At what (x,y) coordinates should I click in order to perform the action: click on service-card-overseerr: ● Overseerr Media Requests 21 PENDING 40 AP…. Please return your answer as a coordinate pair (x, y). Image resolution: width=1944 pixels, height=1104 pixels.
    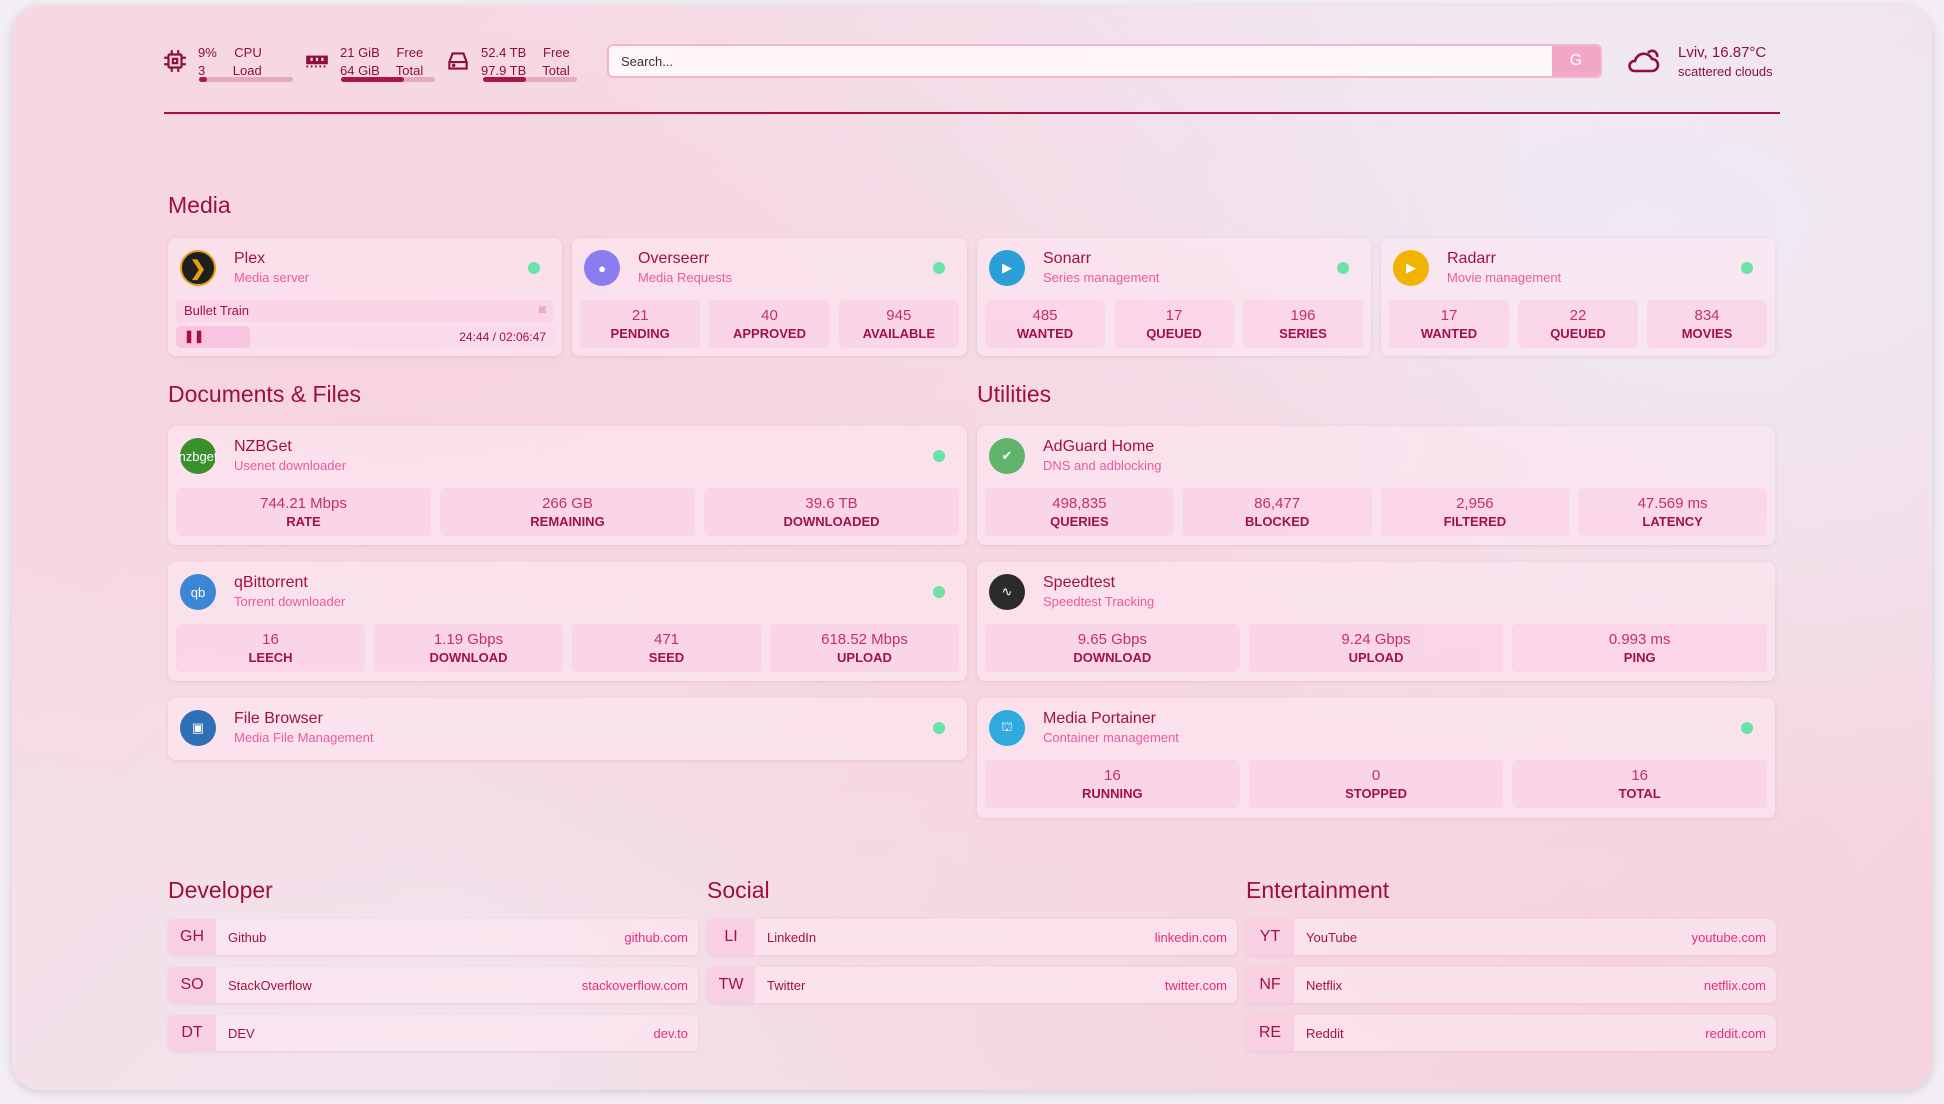
    Looking at the image, I should click on (769, 297).